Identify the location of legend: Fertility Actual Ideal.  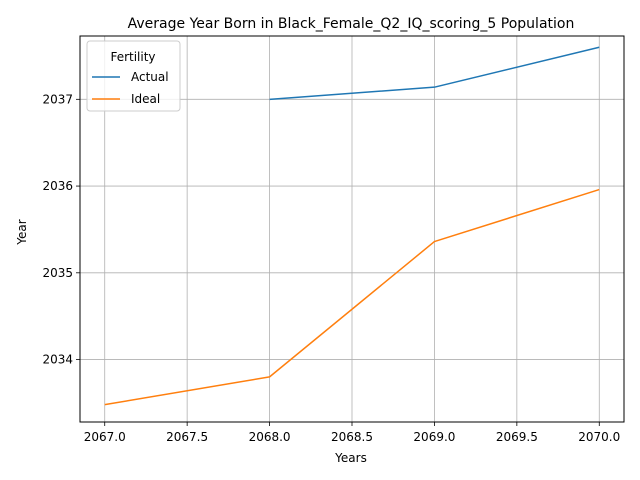
(133, 76).